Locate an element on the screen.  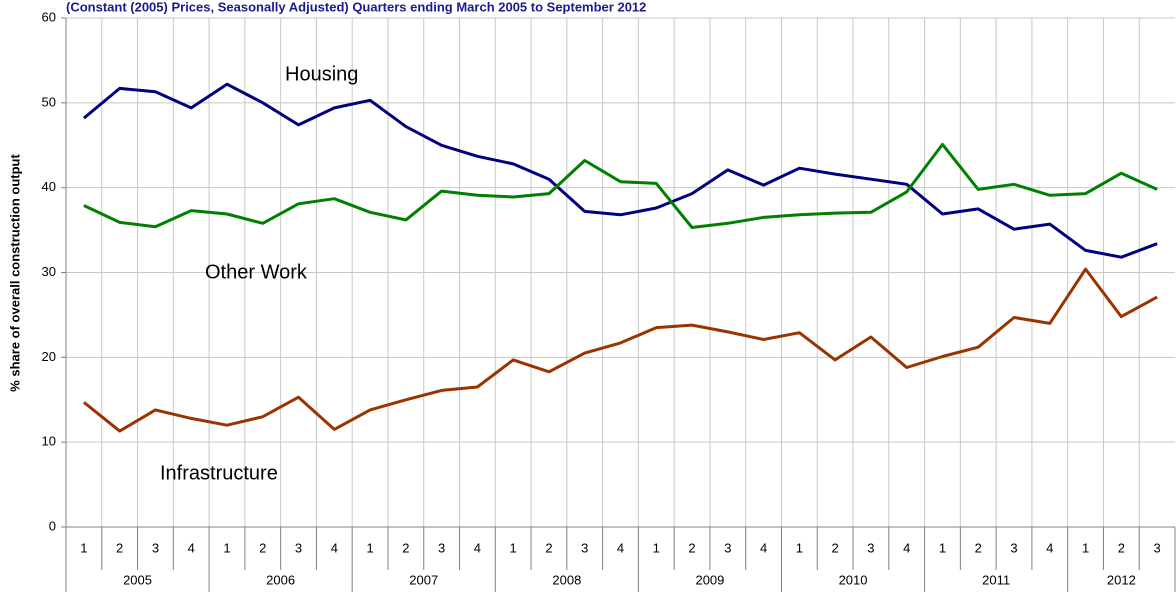
series-label: Housing is located at coordinates (321, 74).